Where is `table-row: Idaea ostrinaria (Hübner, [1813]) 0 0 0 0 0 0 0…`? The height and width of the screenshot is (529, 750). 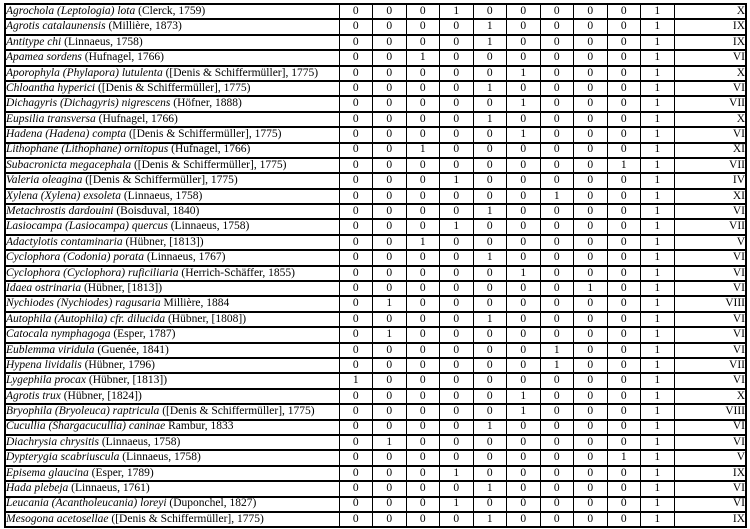
table-row: Idaea ostrinaria (Hübner, [1813]) 0 0 0 0 0 0 0… is located at coordinates (375, 289).